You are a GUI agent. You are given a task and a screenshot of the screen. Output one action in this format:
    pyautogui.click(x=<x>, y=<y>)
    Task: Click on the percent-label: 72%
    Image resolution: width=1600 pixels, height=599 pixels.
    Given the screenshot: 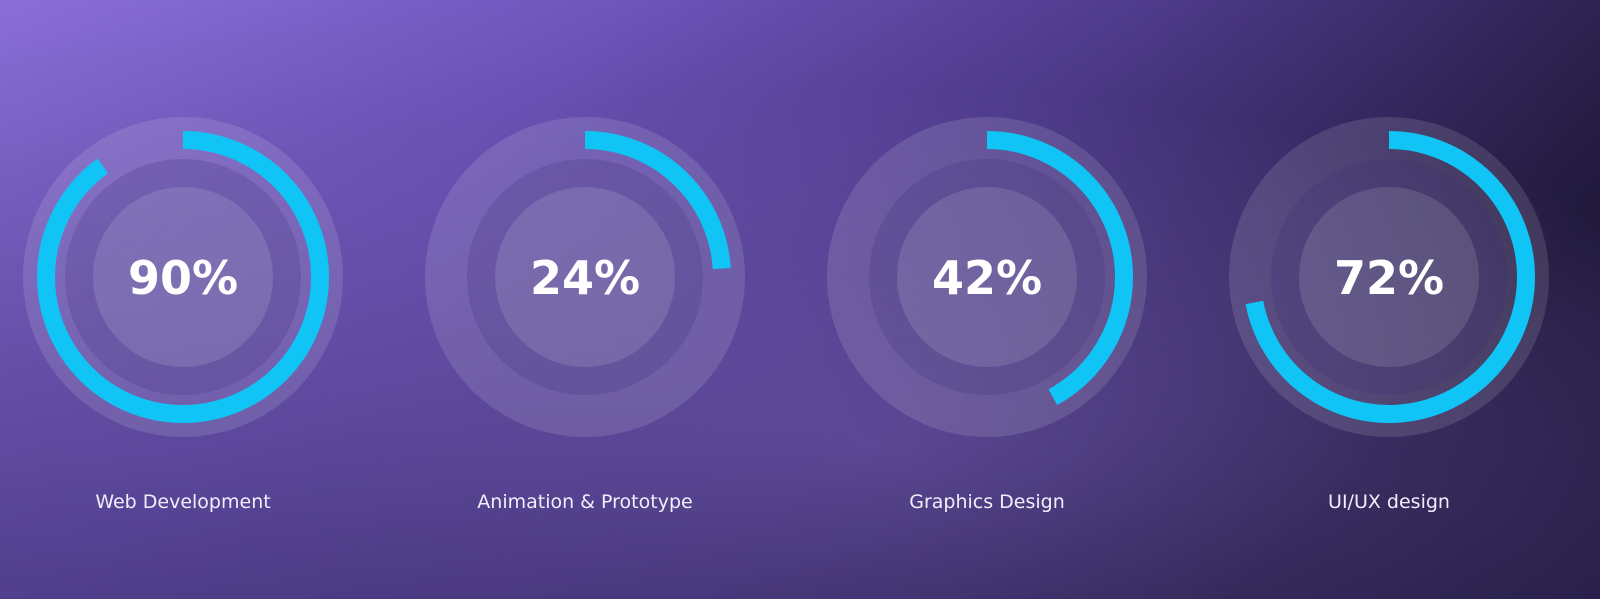 What is the action you would take?
    pyautogui.click(x=1389, y=278)
    